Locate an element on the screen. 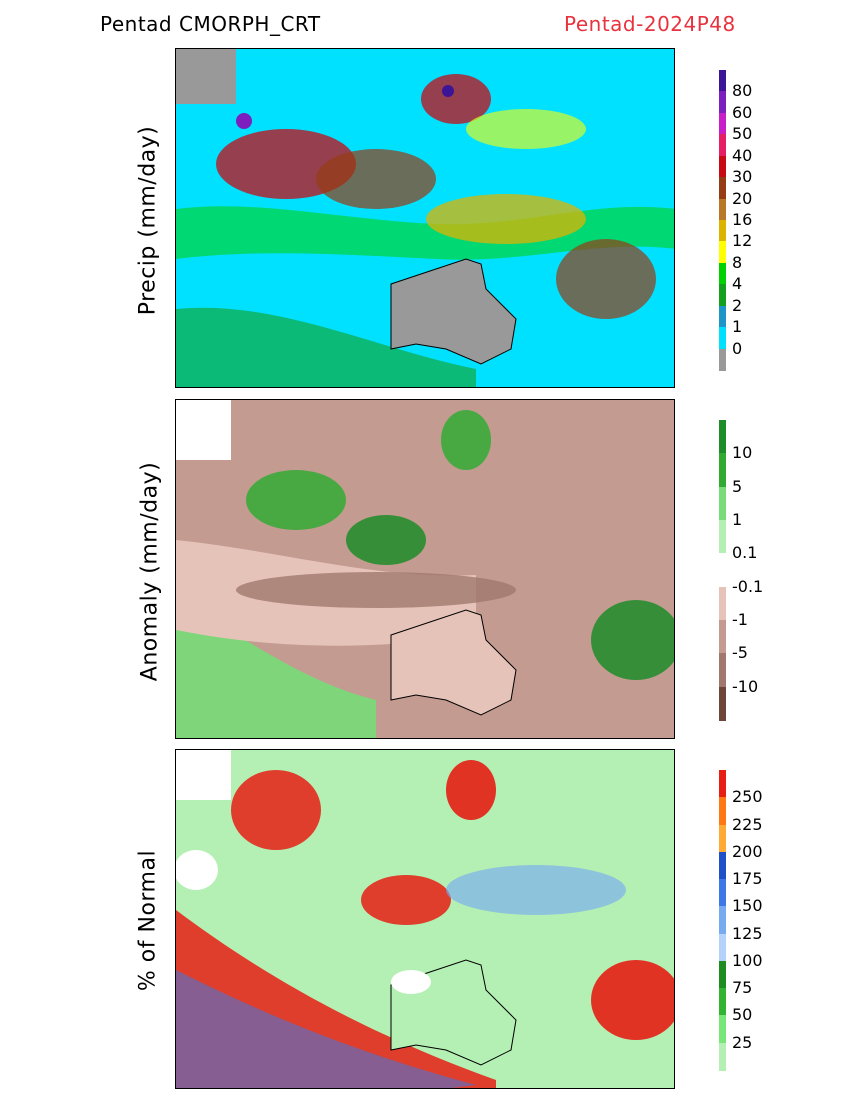 The image size is (850, 1100). anomaly-green-east is located at coordinates (632, 640).